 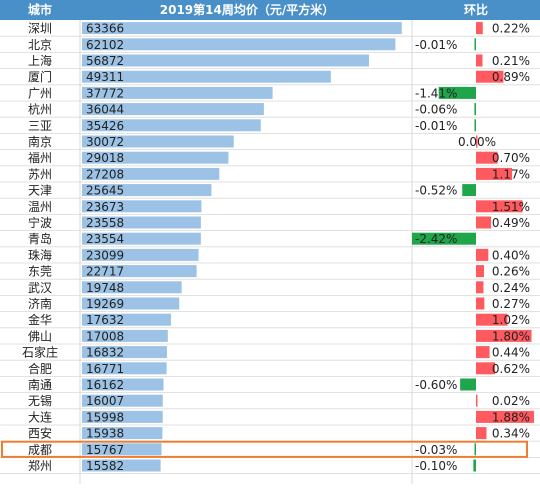 I want to click on city-label: 珠海, so click(x=40, y=254).